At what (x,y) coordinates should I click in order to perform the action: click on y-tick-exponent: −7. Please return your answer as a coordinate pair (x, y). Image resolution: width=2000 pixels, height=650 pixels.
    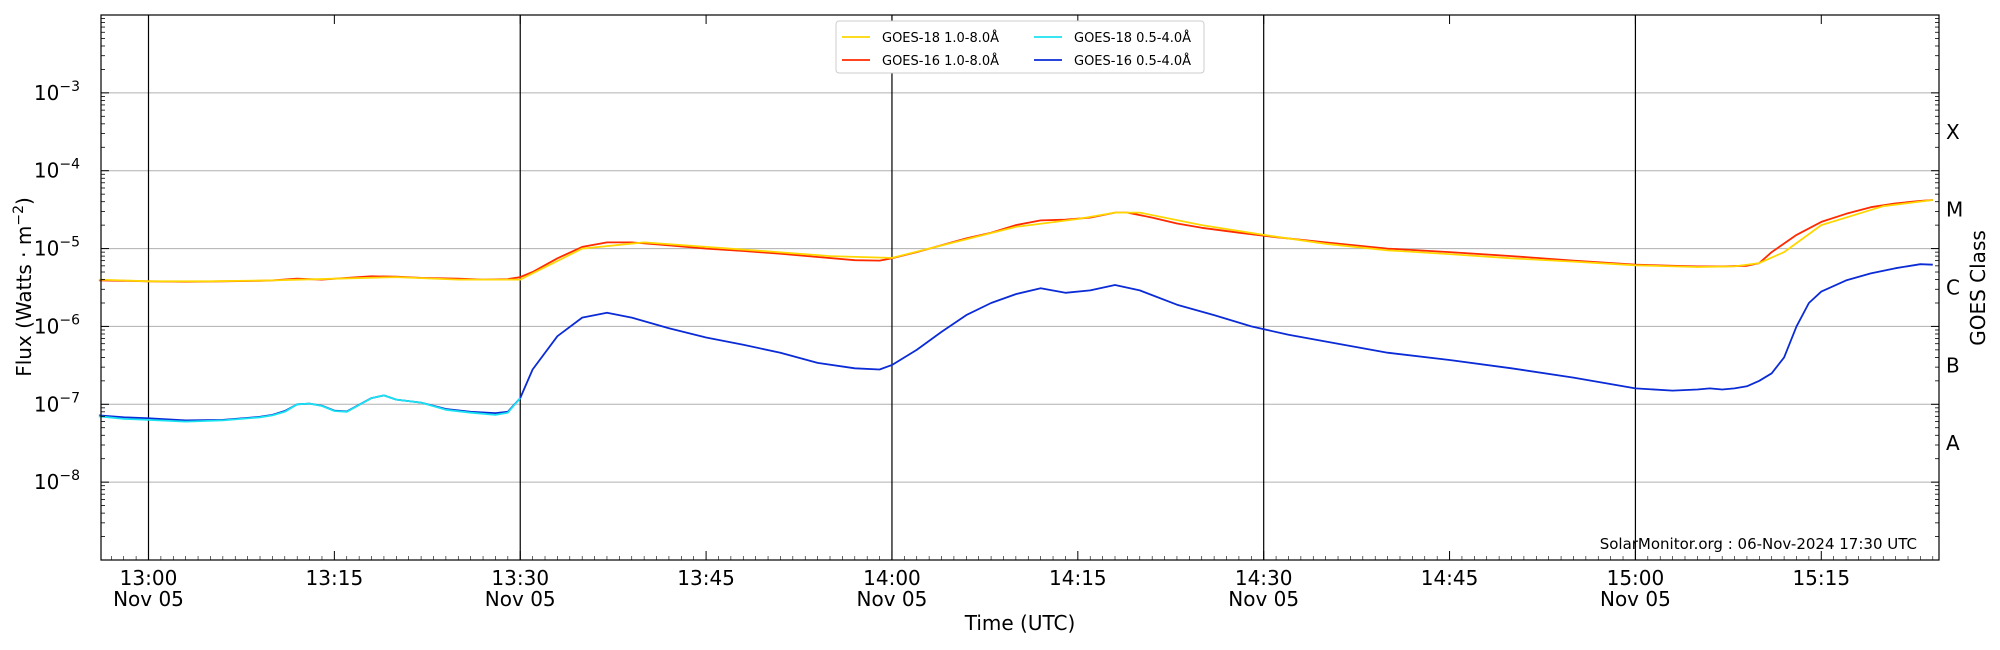
    Looking at the image, I should click on (69, 398).